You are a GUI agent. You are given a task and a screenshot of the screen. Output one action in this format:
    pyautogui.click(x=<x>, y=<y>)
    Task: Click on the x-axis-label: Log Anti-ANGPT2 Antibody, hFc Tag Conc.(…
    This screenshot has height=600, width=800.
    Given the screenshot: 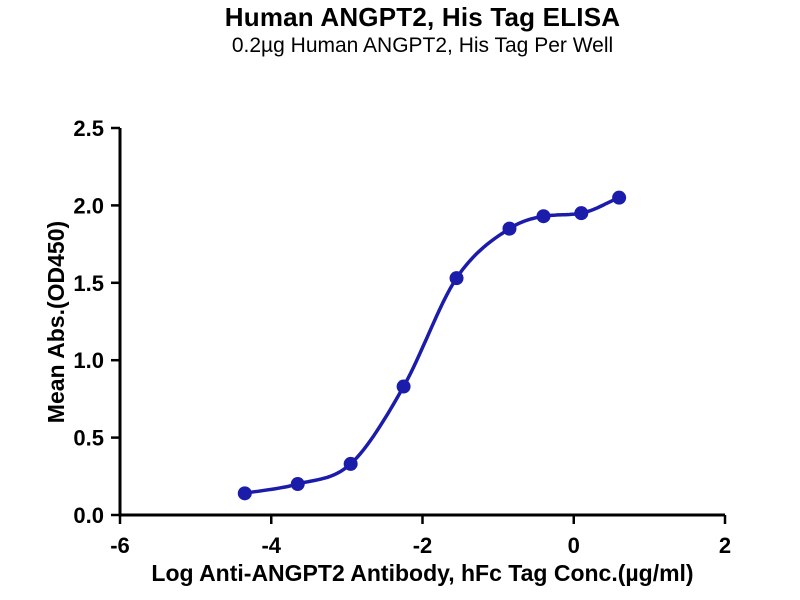 What is the action you would take?
    pyautogui.click(x=422, y=573)
    